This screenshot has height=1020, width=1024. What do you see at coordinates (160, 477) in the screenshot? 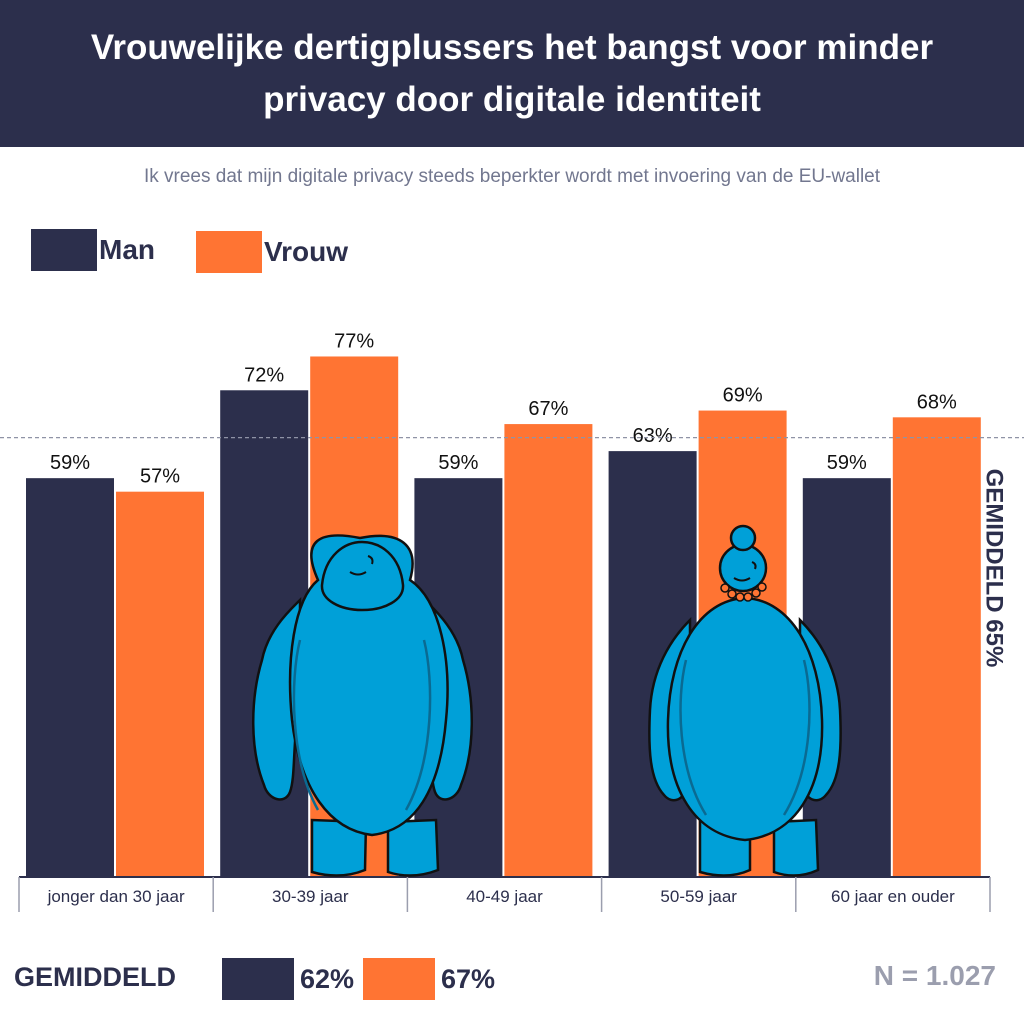
I see `value-label-vrouw-0: 57%` at bounding box center [160, 477].